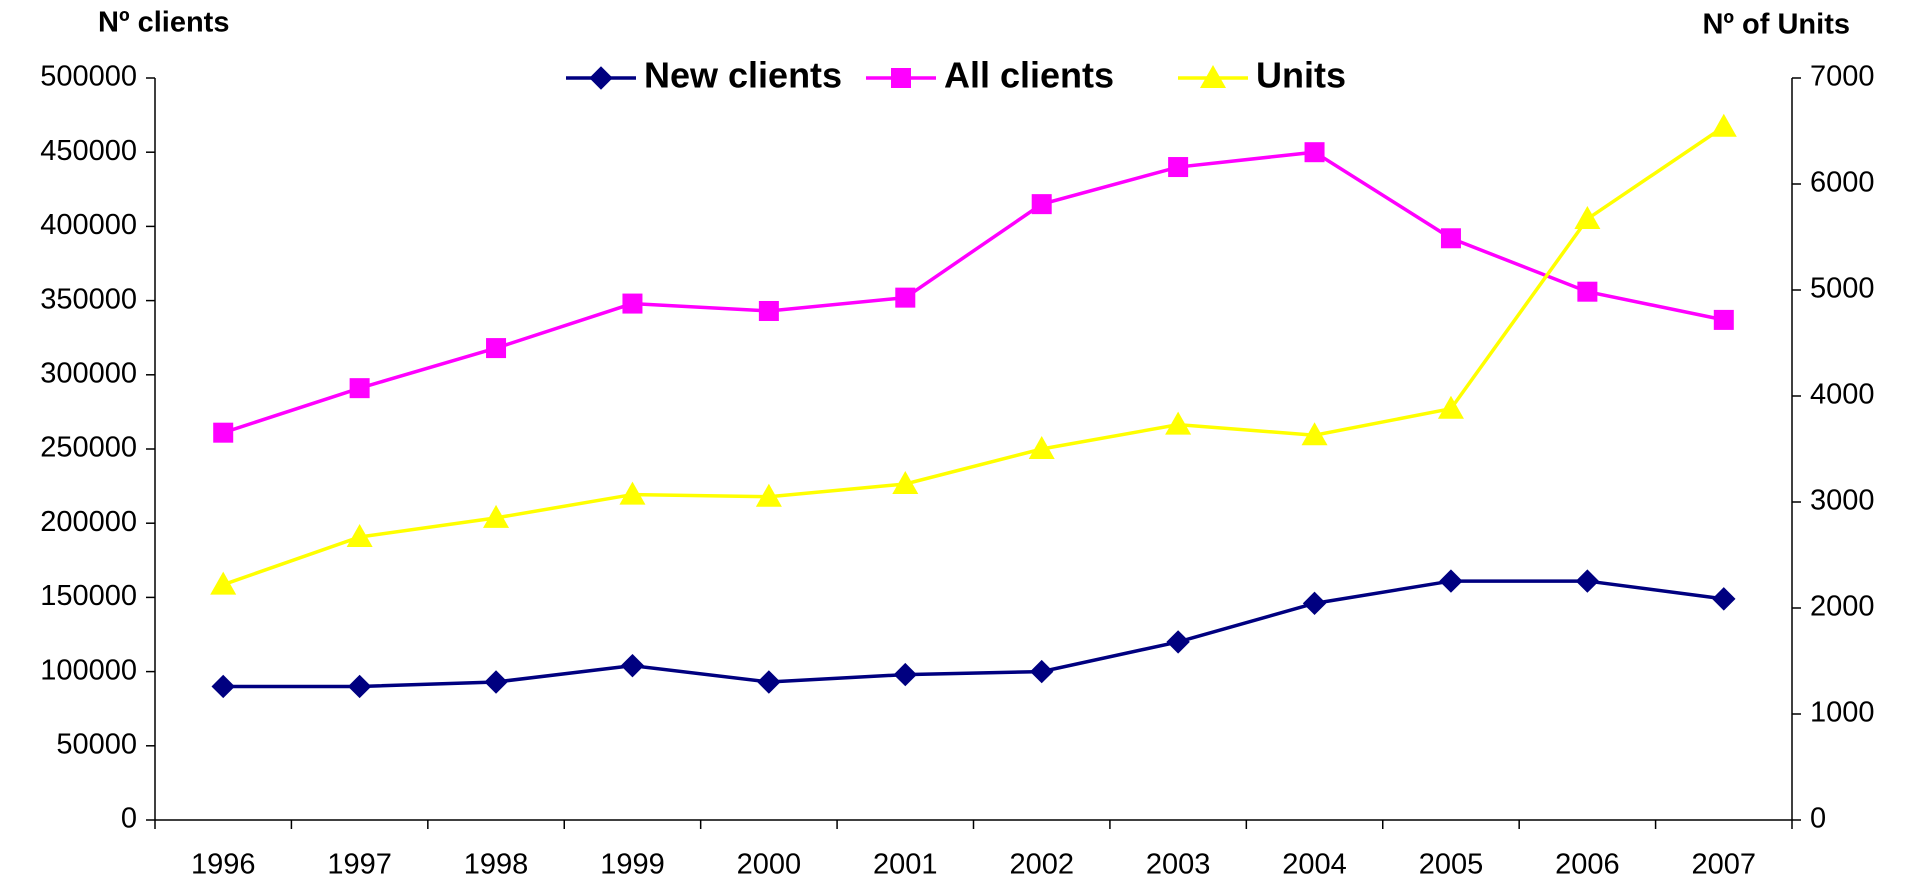  I want to click on y2-tick-label: 0, so click(1818, 819).